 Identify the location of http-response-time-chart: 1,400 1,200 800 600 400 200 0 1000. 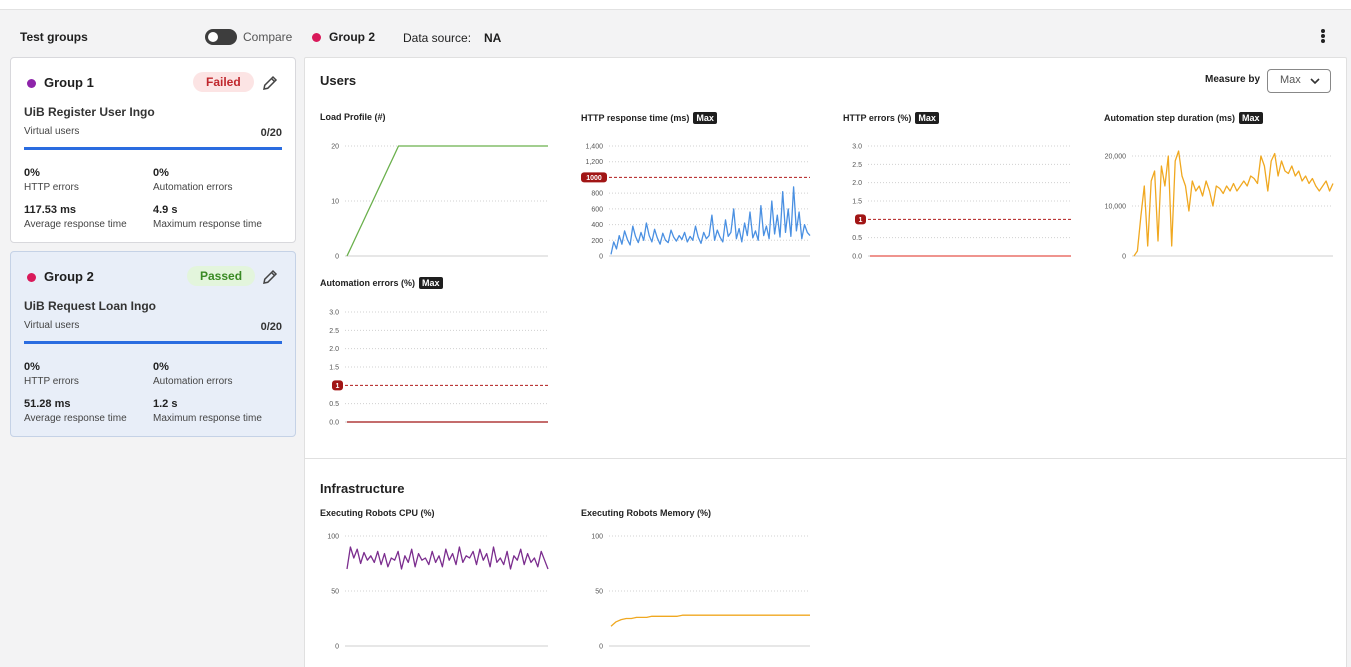
(696, 202).